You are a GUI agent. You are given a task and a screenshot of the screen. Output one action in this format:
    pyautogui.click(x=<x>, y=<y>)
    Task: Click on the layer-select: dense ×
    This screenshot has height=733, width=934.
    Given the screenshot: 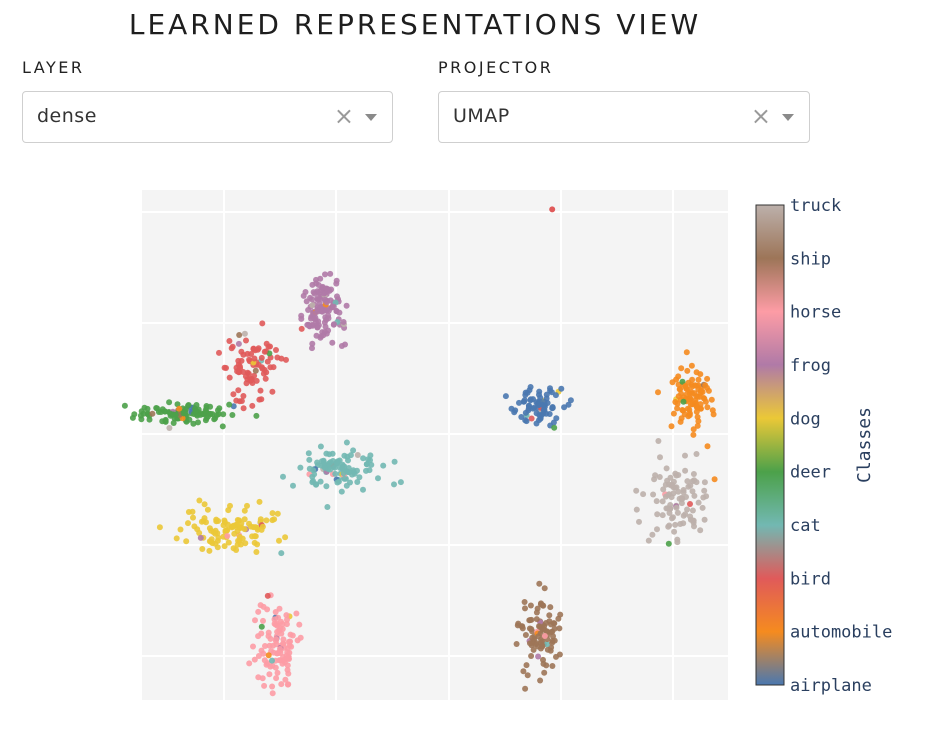 What is the action you would take?
    pyautogui.click(x=207, y=117)
    